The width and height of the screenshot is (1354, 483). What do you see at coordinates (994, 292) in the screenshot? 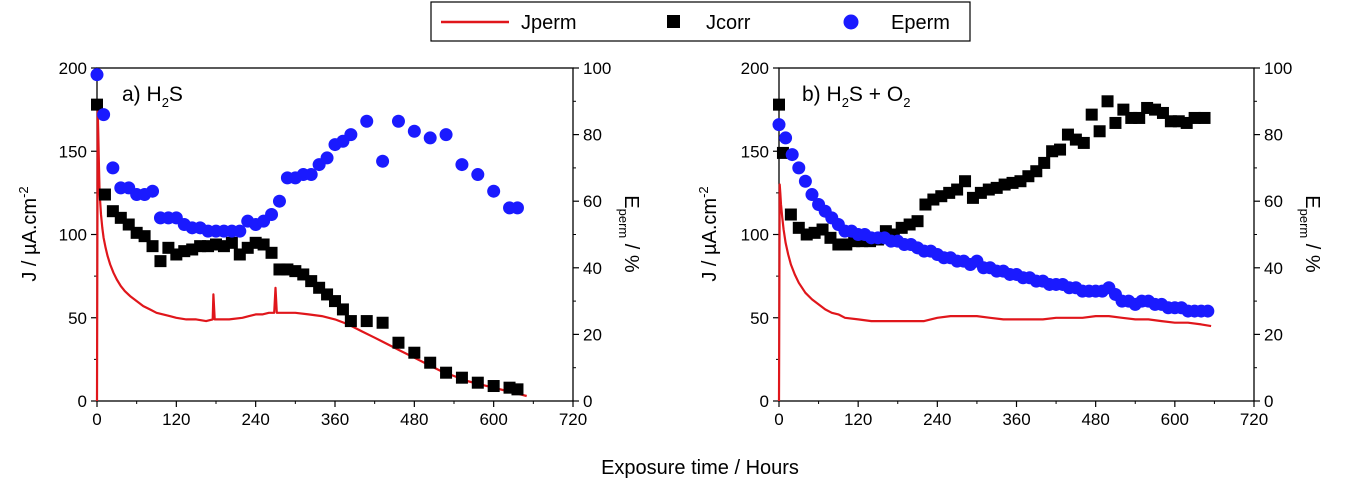
I see `panel-b-jperm-line` at bounding box center [994, 292].